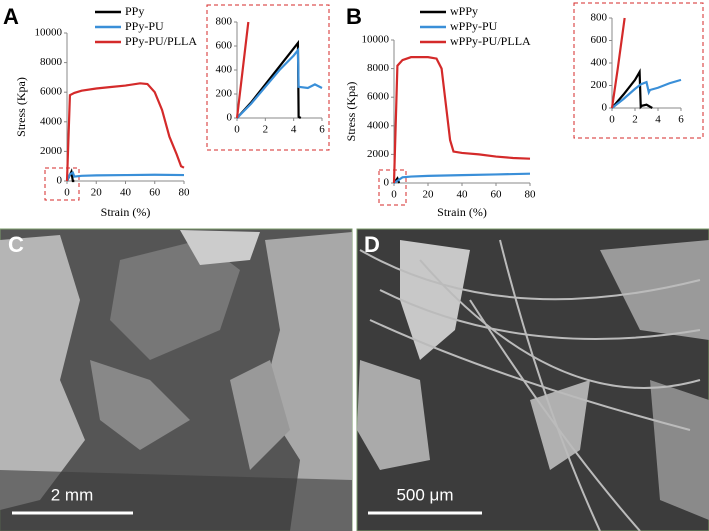  What do you see at coordinates (16, 244) in the screenshot?
I see `panel-label: C` at bounding box center [16, 244].